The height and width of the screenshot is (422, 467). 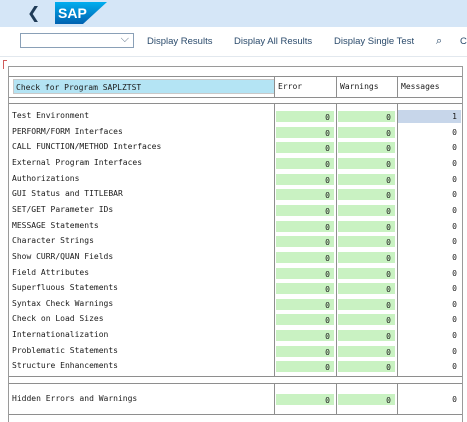 What do you see at coordinates (51, 272) in the screenshot?
I see `check-label: Field Attributes` at bounding box center [51, 272].